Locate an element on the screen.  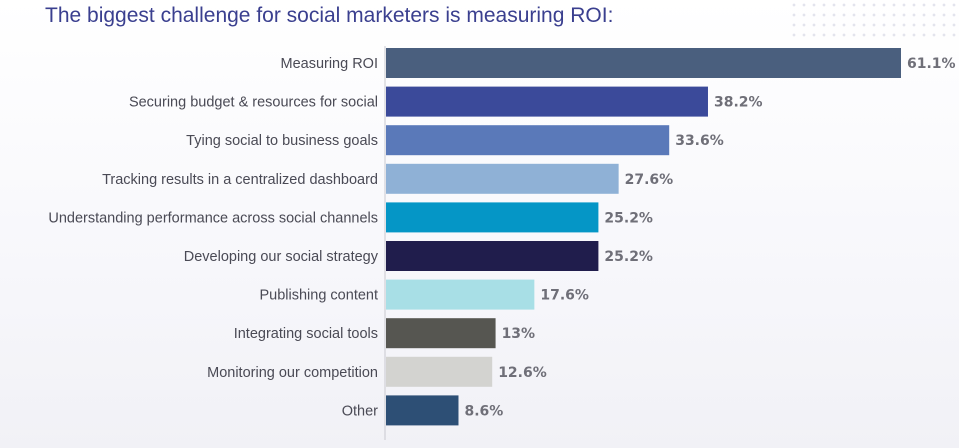
category-label: Monitoring our competition is located at coordinates (292, 373).